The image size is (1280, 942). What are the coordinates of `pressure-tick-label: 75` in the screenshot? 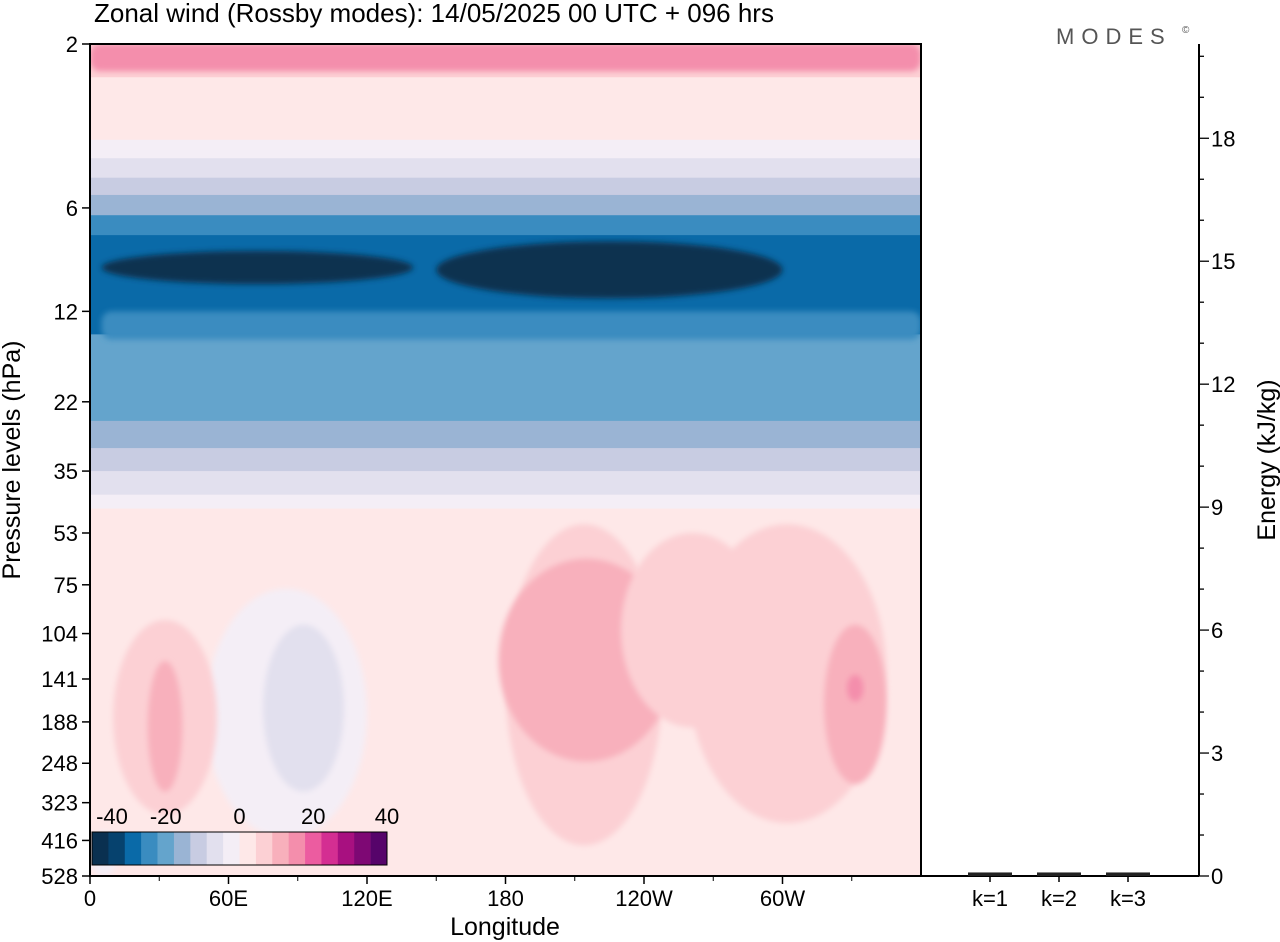 It's located at (66, 585).